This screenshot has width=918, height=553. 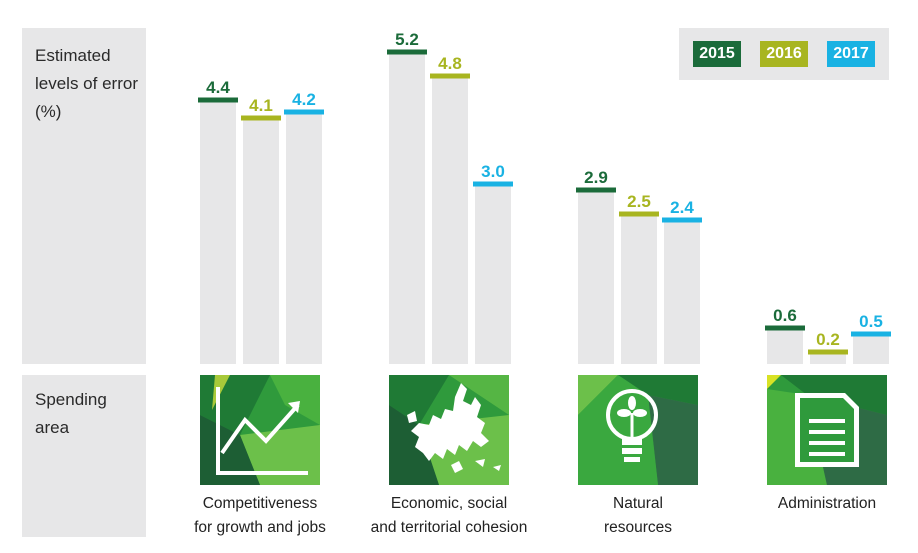 What do you see at coordinates (827, 430) in the screenshot?
I see `document-icon` at bounding box center [827, 430].